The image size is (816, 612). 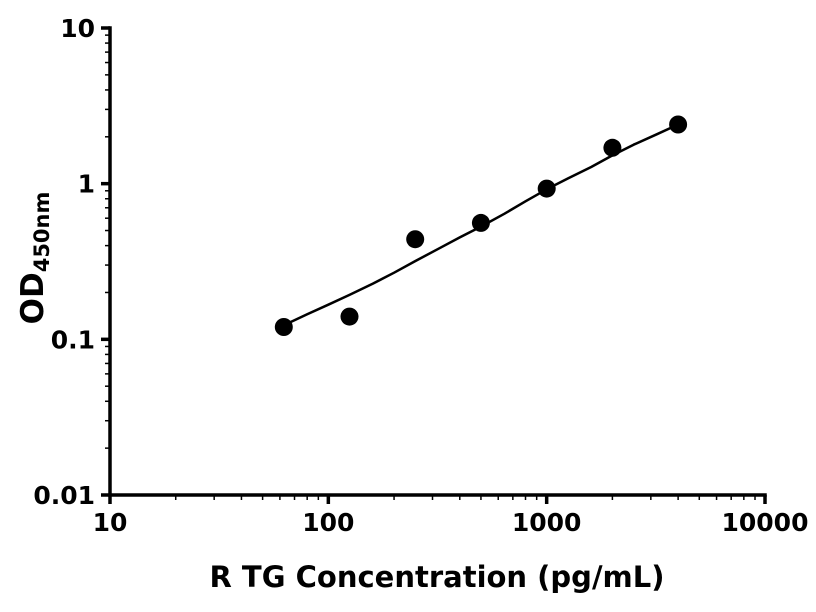 I want to click on y-tick-label: 0.1, so click(x=73, y=339).